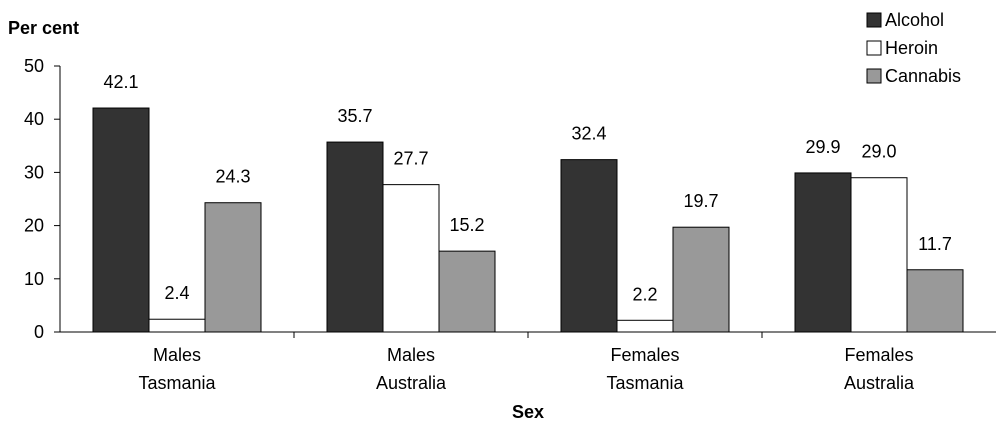 This screenshot has width=1005, height=426. What do you see at coordinates (874, 76) in the screenshot?
I see `legend-swatch-cannabis` at bounding box center [874, 76].